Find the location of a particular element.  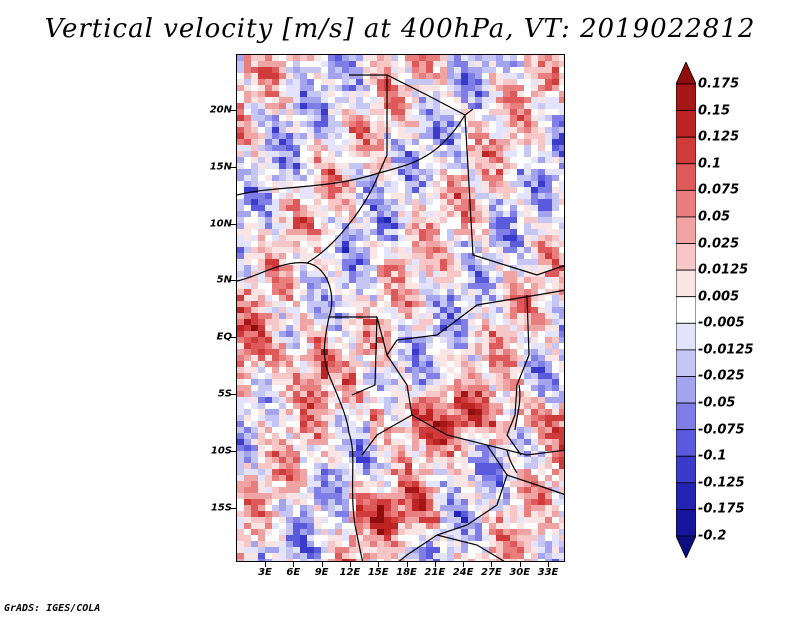

latitude-label: 15N is located at coordinates (220, 167).